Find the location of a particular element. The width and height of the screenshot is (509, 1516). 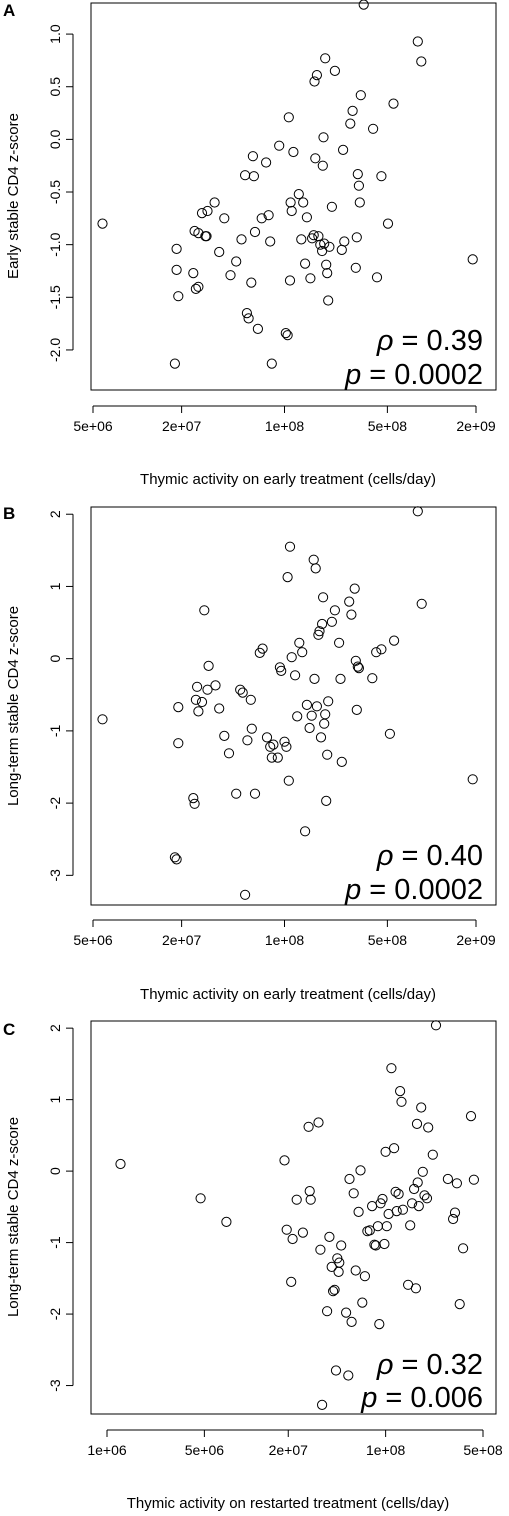

panel-a-p-value: 0.0002 is located at coordinates (438, 375).